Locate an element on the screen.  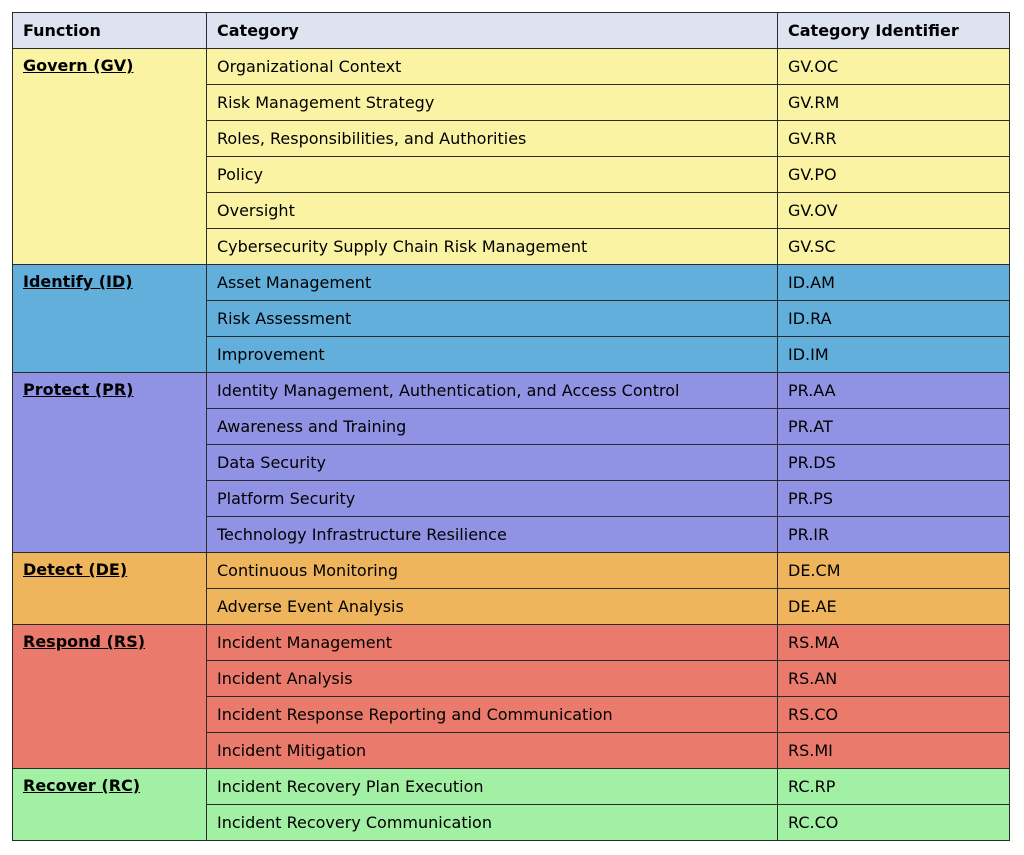
category-identifier-cell: RS.AN is located at coordinates (893, 678).